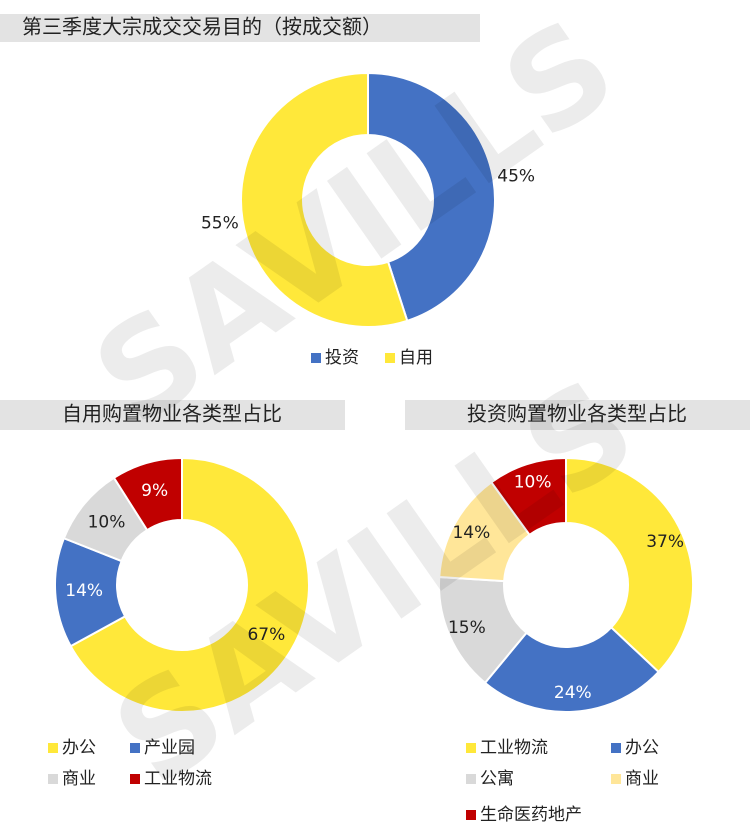 The image size is (750, 839). What do you see at coordinates (266, 635) in the screenshot?
I see `data-label: 67%` at bounding box center [266, 635].